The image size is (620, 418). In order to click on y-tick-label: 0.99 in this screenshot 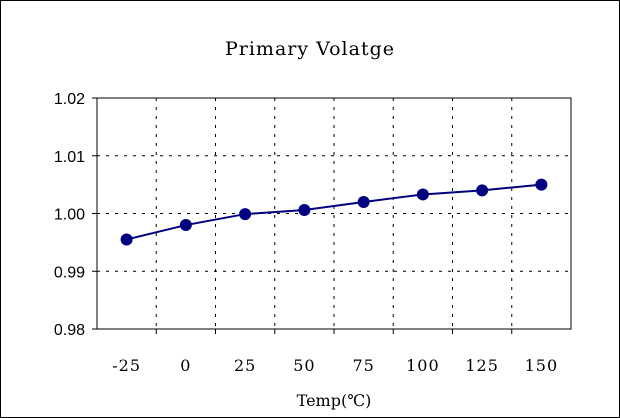, I will do `click(69, 272)`.